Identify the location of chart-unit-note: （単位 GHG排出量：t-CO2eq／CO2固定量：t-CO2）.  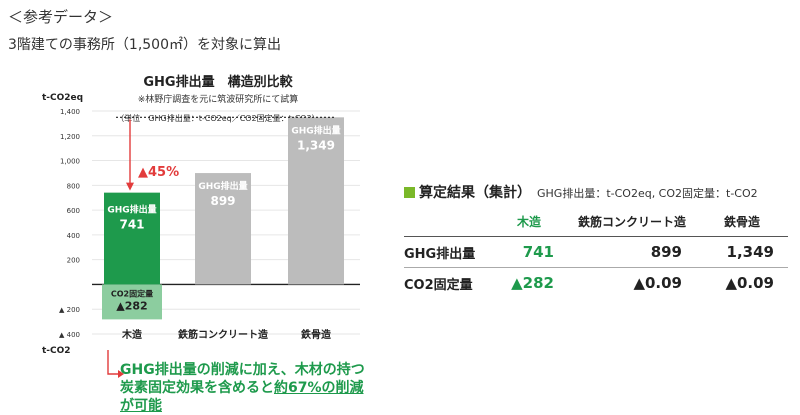
(217, 118).